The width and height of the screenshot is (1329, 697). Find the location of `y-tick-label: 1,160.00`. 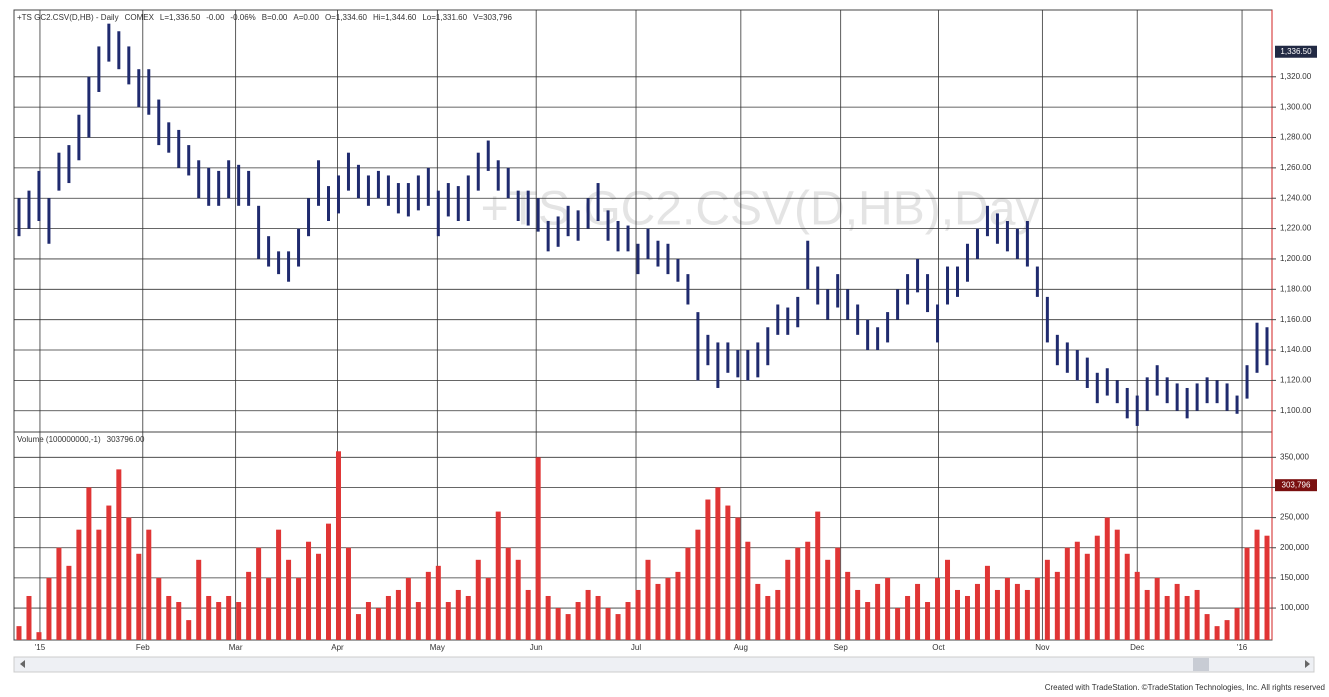

y-tick-label: 1,160.00 is located at coordinates (1296, 319).